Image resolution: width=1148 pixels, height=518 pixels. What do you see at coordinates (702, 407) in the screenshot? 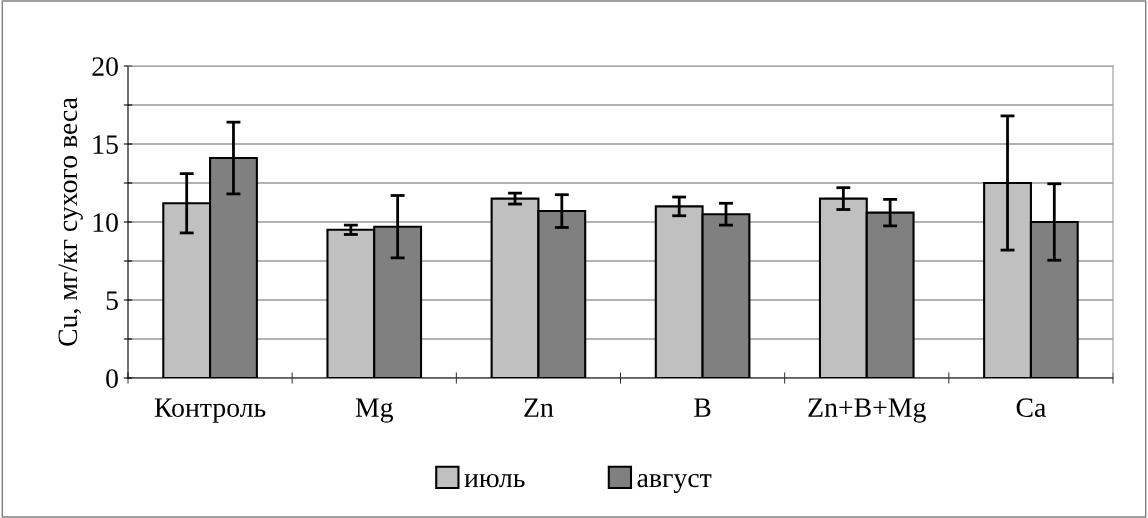
I see `x-tick-label: B` at bounding box center [702, 407].